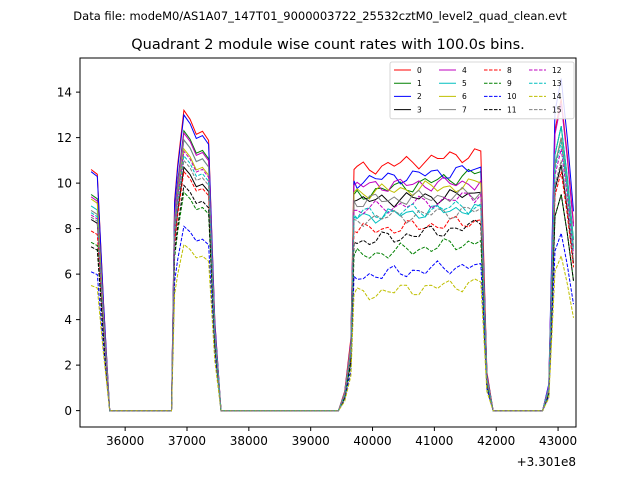  I want to click on y-tick-label: 14, so click(64, 93).